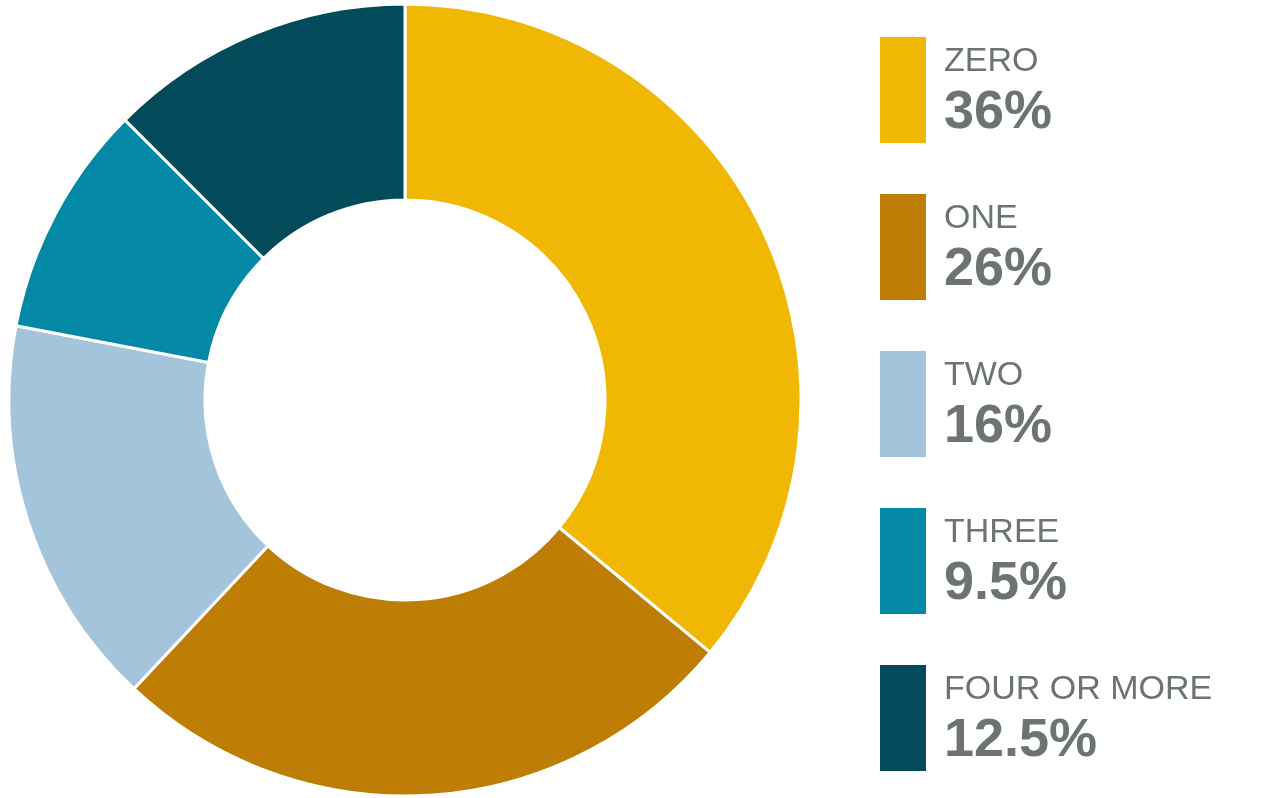  Describe the element at coordinates (1078, 687) in the screenshot. I see `legend-label: FOUR OR MORE` at that location.